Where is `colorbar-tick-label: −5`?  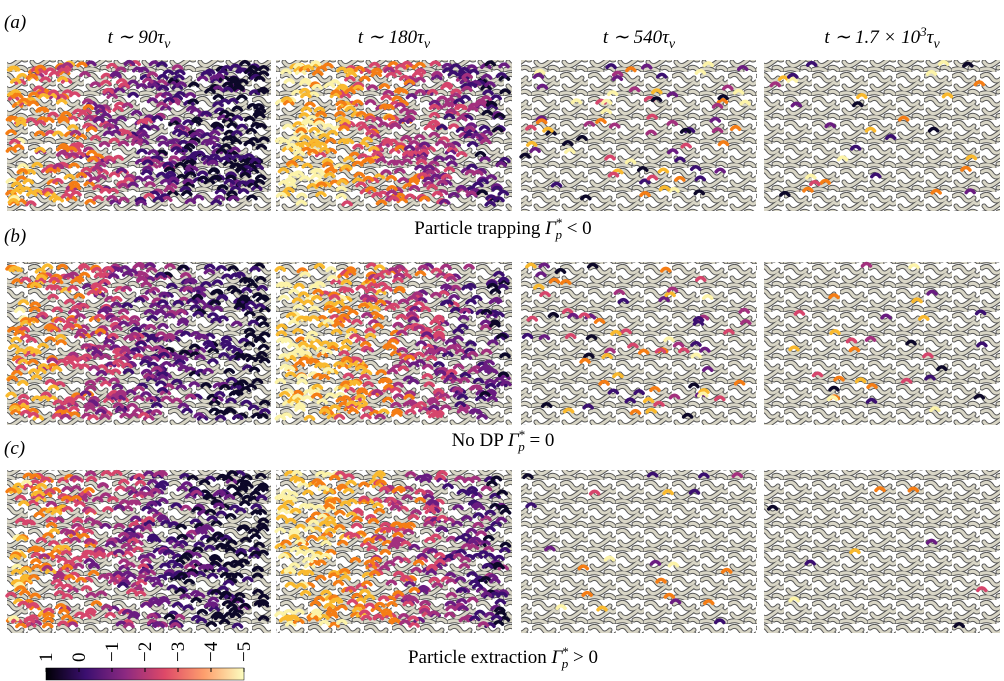
colorbar-tick-label: −5 is located at coordinates (244, 652).